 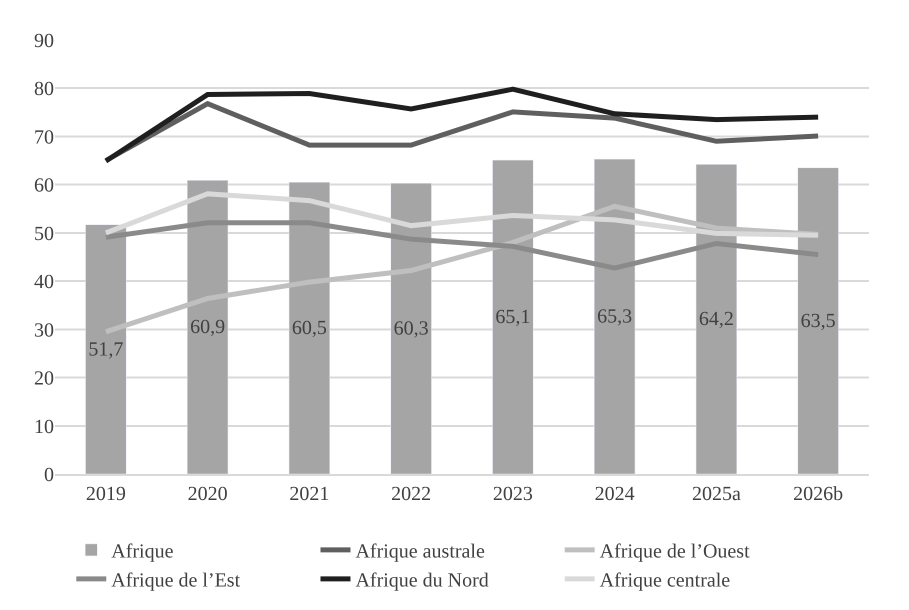 I want to click on x-tick-label: 2021, so click(x=309, y=493).